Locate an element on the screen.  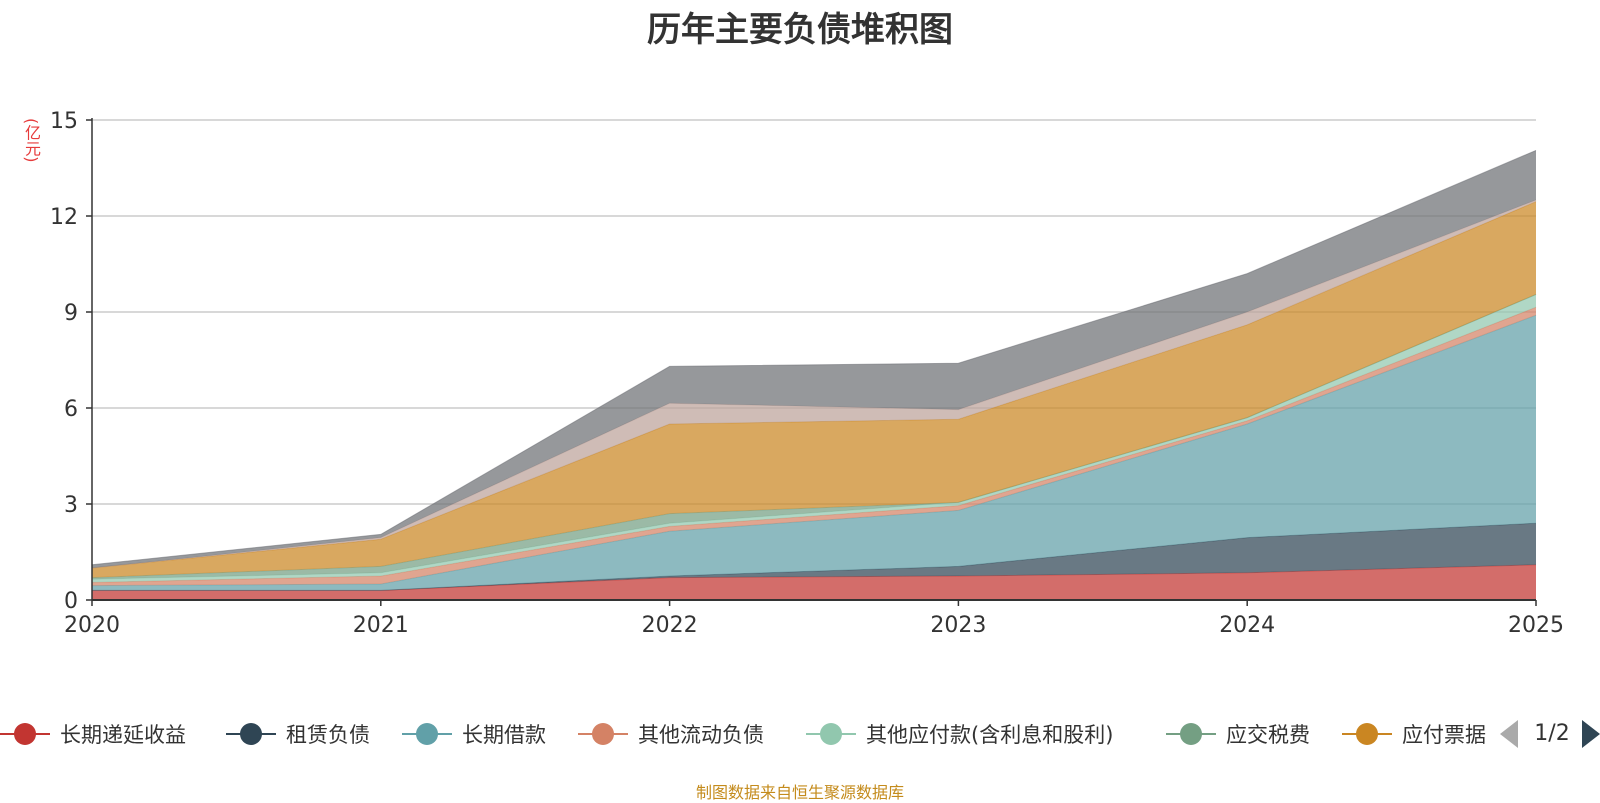
legend-item: 其他流动负债 is located at coordinates (671, 734).